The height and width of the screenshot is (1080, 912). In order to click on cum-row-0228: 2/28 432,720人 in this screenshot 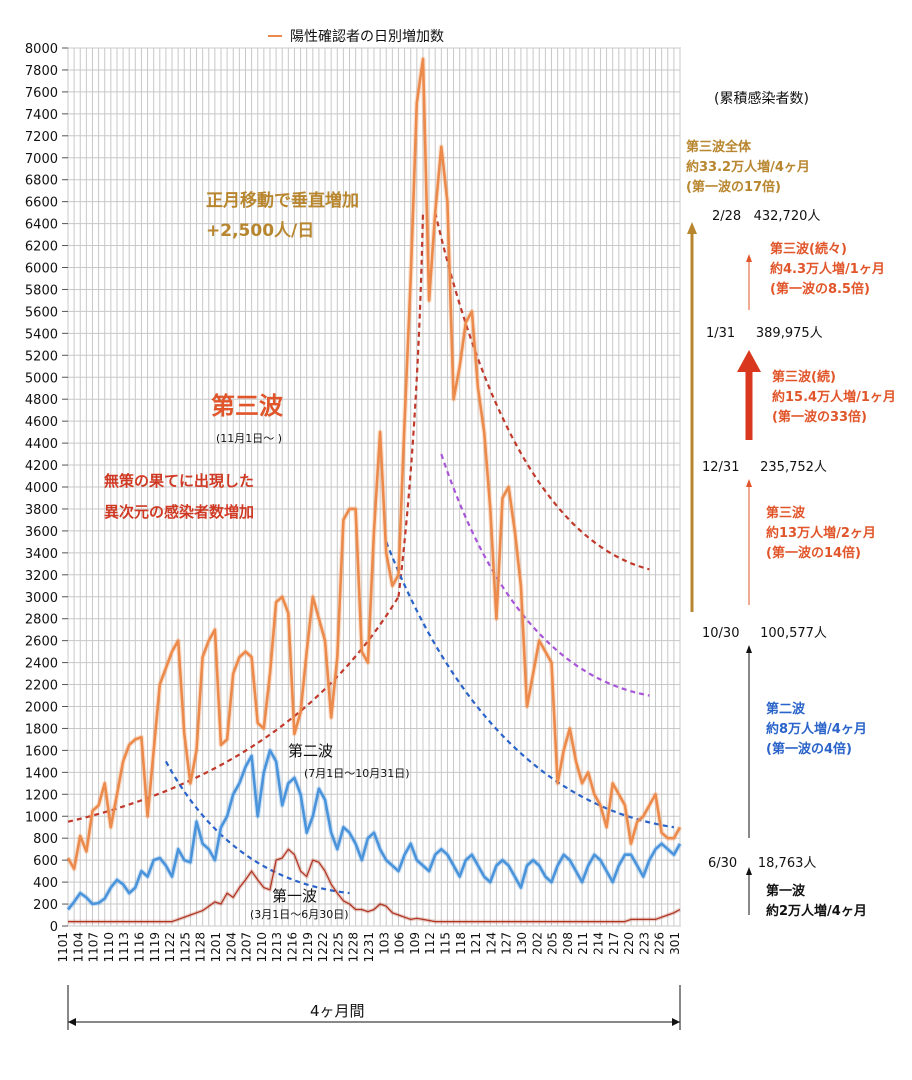, I will do `click(766, 214)`.